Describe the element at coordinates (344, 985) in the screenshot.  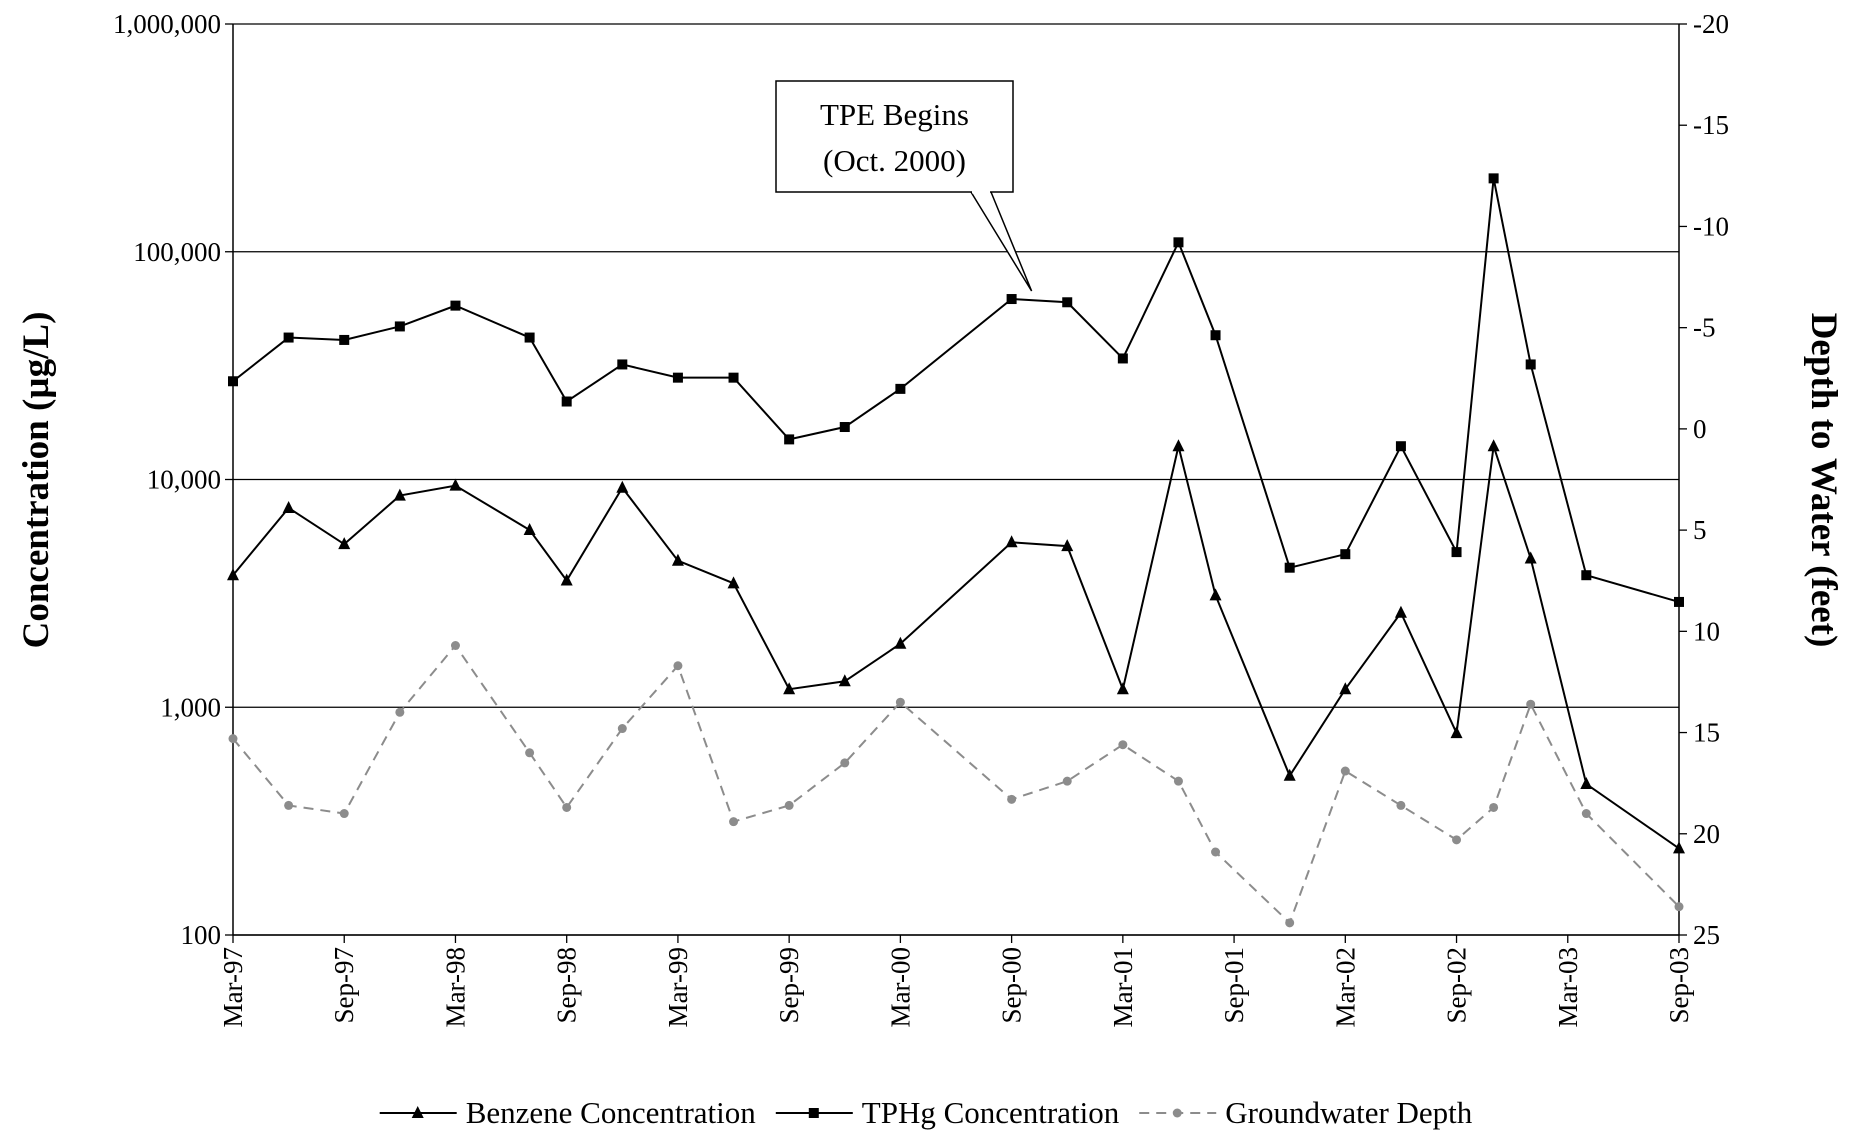
I see `x-tick-label: Sep-97` at that location.